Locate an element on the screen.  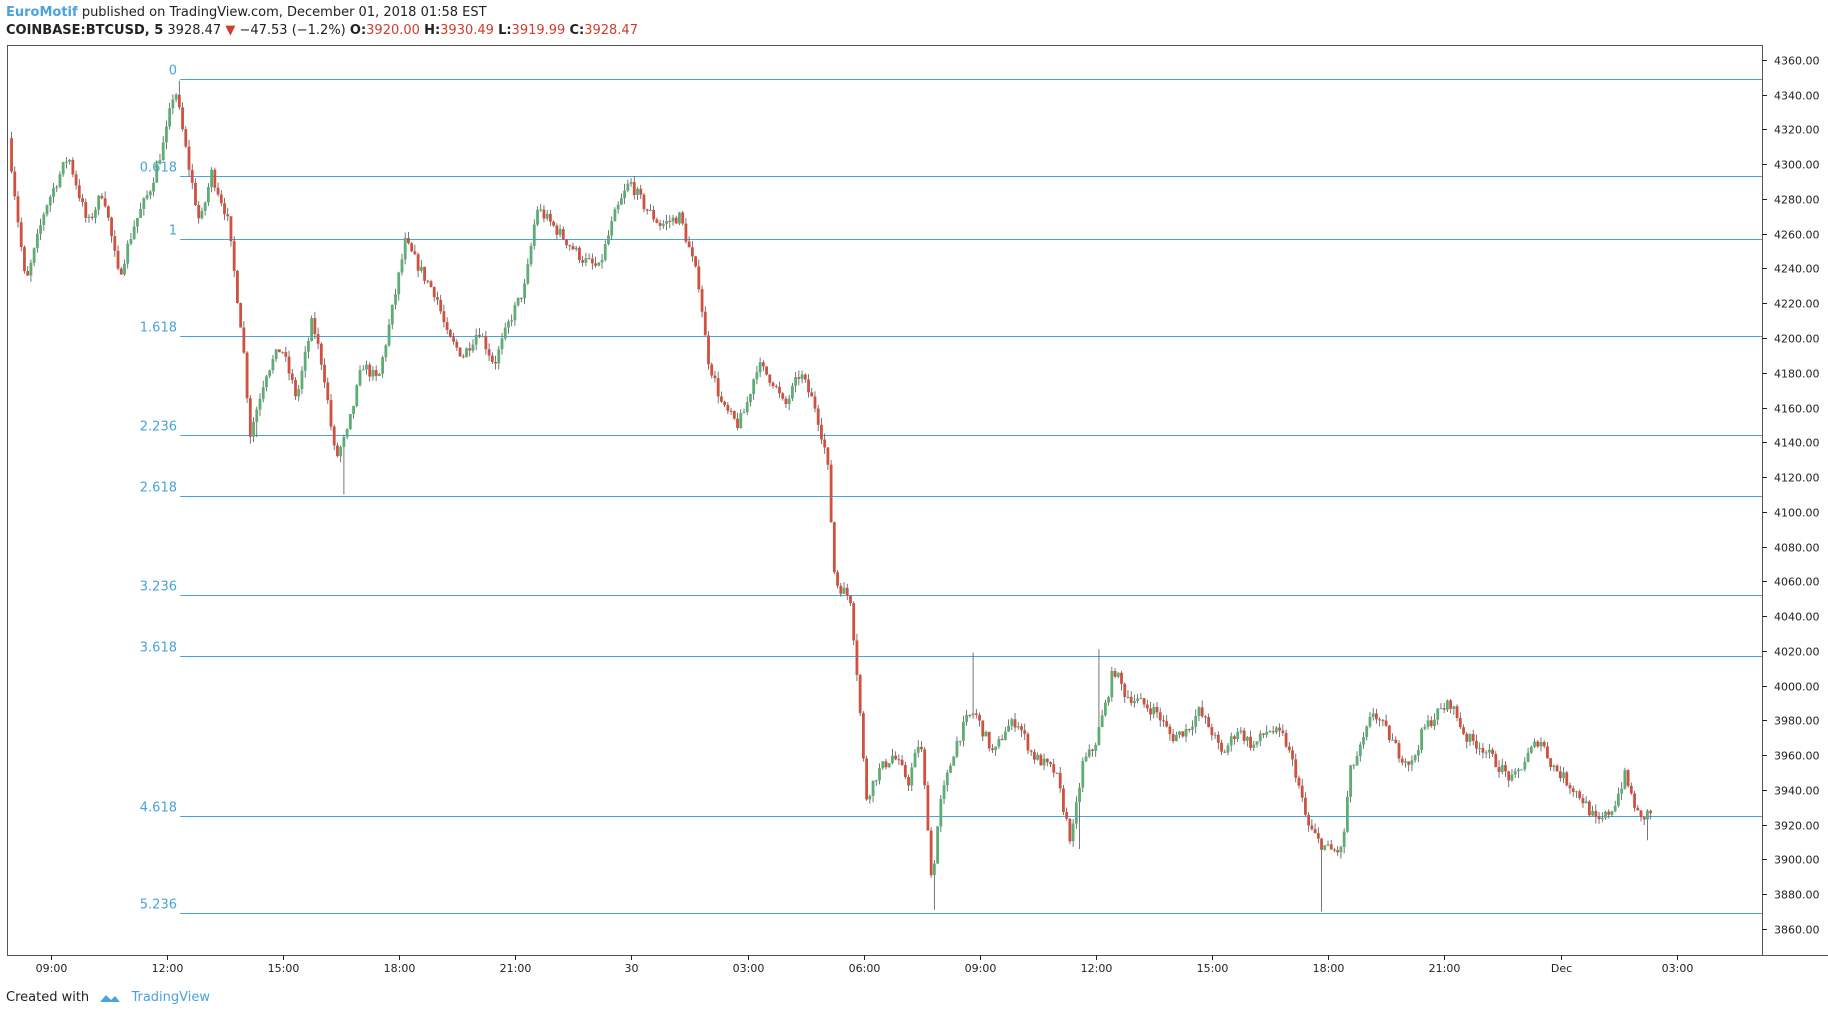
x-tick-label: Dec is located at coordinates (1561, 968).